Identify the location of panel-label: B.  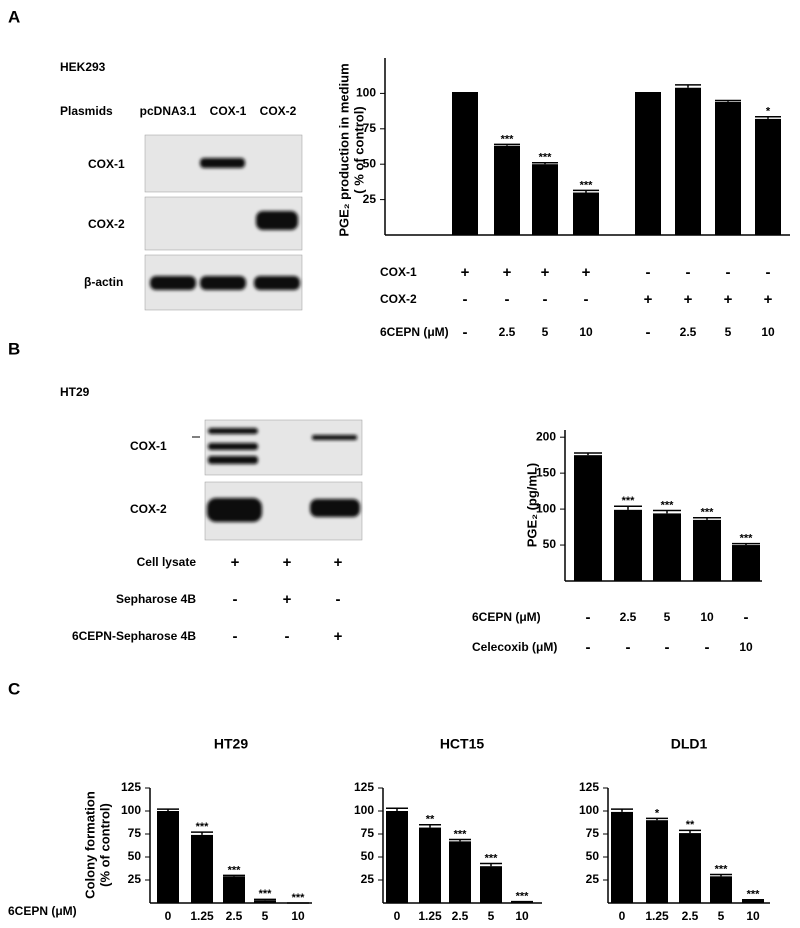
(14, 348).